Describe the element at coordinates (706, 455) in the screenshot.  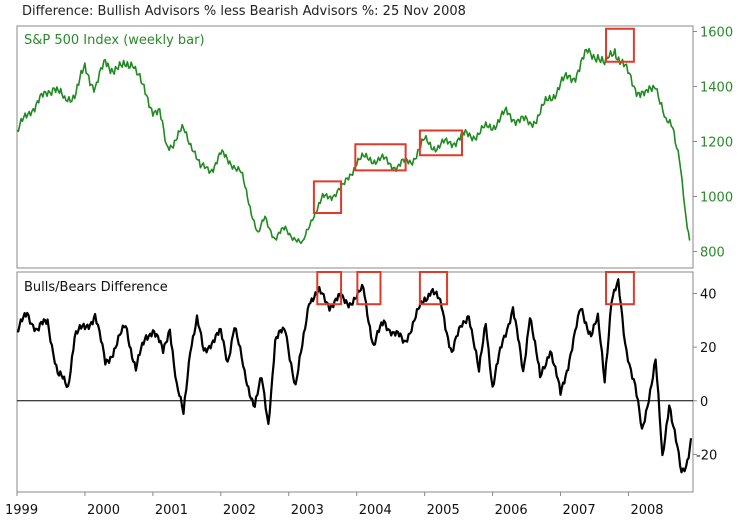
I see `diff-y-tick-label: -20` at that location.